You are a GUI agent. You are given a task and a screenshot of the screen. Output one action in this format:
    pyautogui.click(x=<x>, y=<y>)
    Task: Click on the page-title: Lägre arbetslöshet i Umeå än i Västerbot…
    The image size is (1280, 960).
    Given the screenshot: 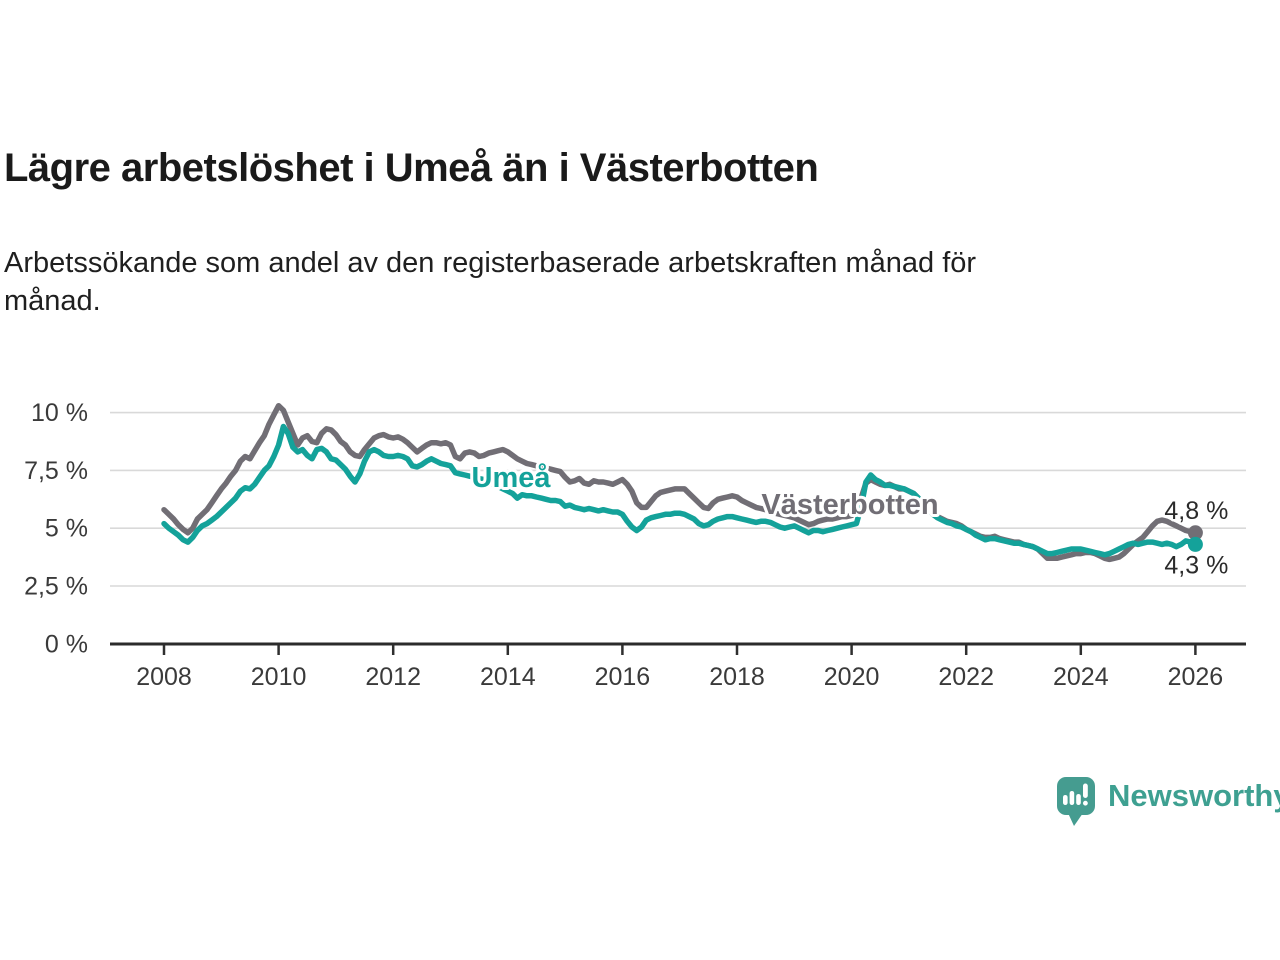 What is the action you would take?
    pyautogui.click(x=411, y=168)
    